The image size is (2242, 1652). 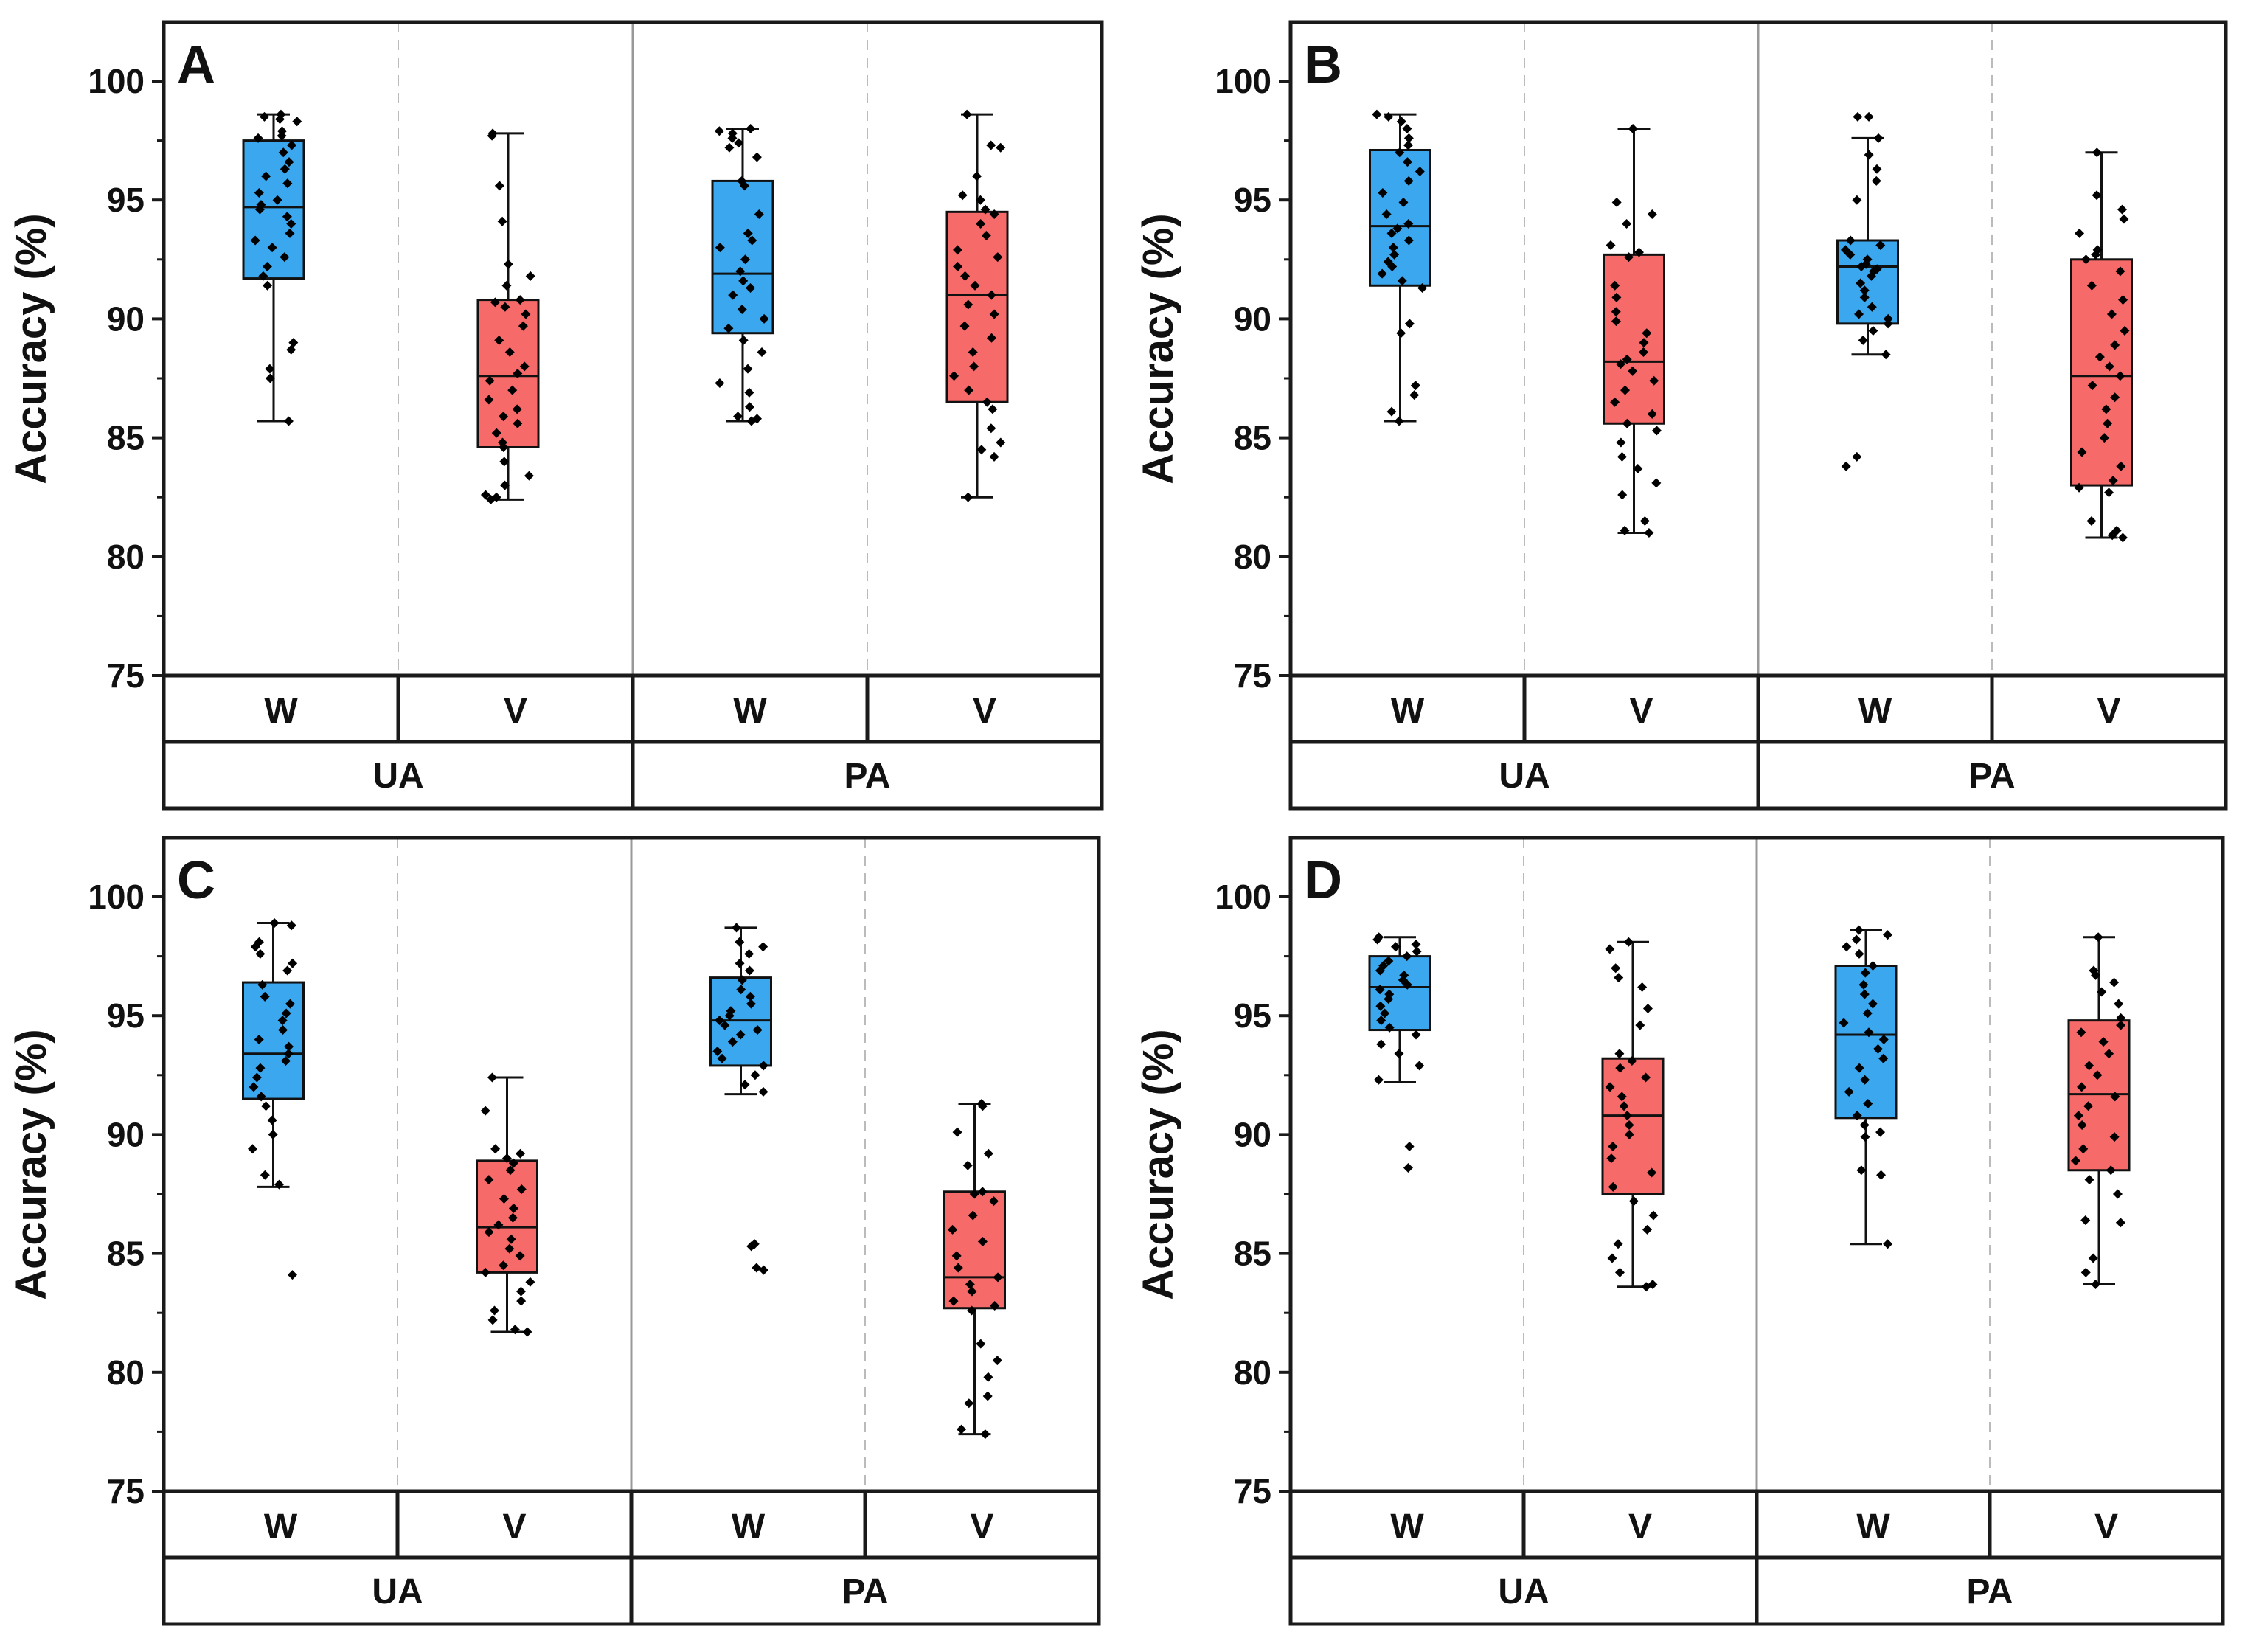 I want to click on y-tick-label: 85, so click(x=1252, y=438).